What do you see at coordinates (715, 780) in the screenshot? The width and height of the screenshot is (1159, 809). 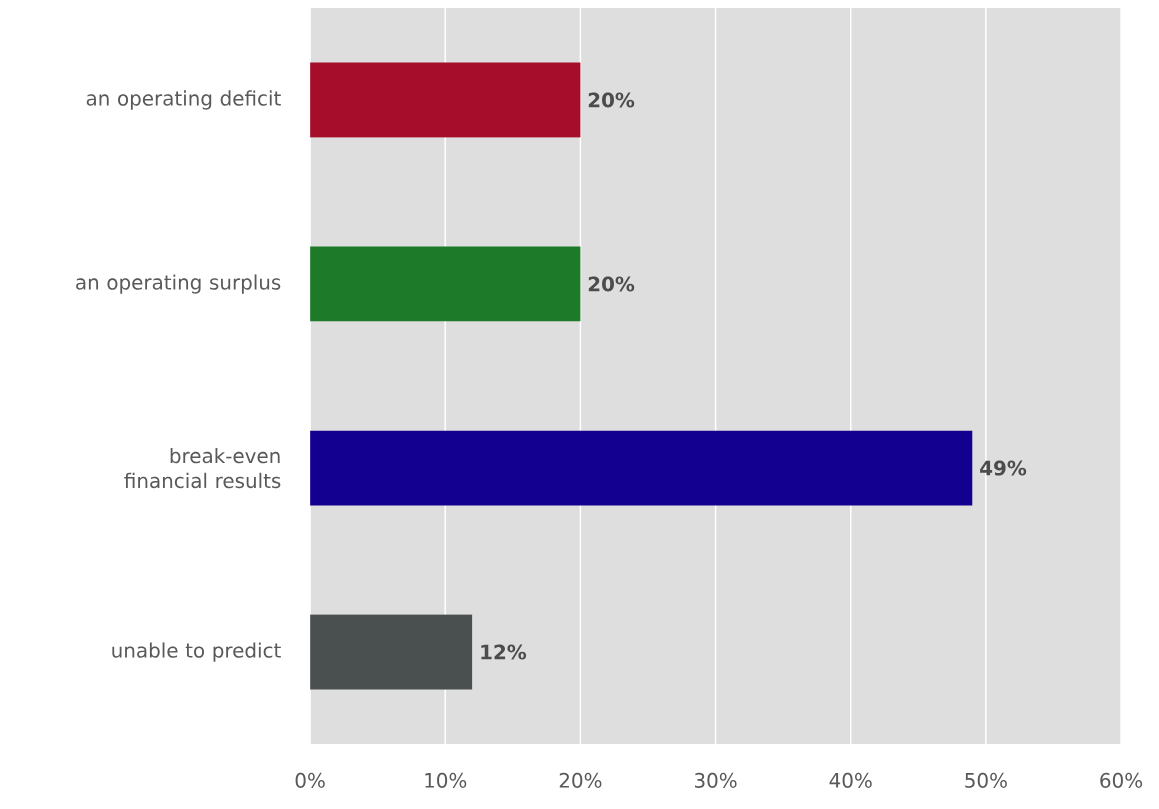 I see `x-tick-label: 30%` at bounding box center [715, 780].